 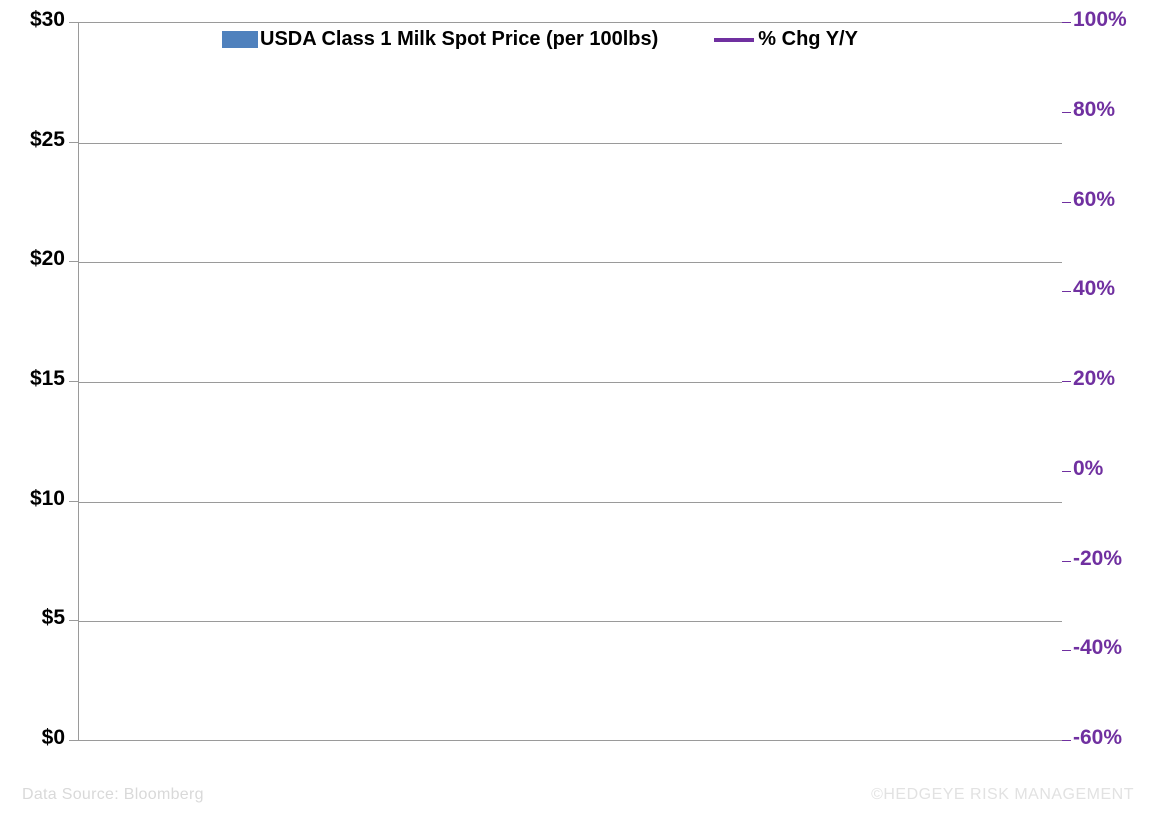 I want to click on line-swatch-icon, so click(x=734, y=39).